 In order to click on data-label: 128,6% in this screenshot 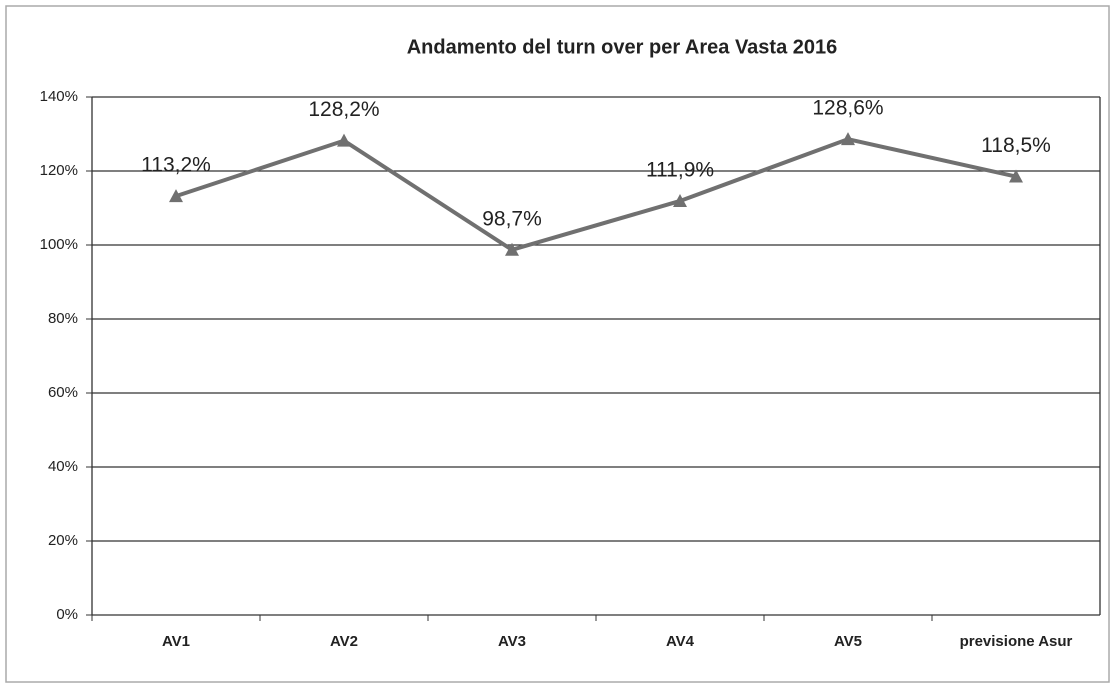, I will do `click(847, 108)`.